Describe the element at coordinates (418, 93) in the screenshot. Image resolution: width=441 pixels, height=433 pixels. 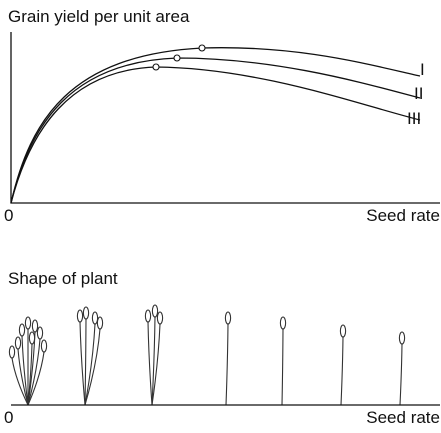
I see `curve-label: II` at that location.